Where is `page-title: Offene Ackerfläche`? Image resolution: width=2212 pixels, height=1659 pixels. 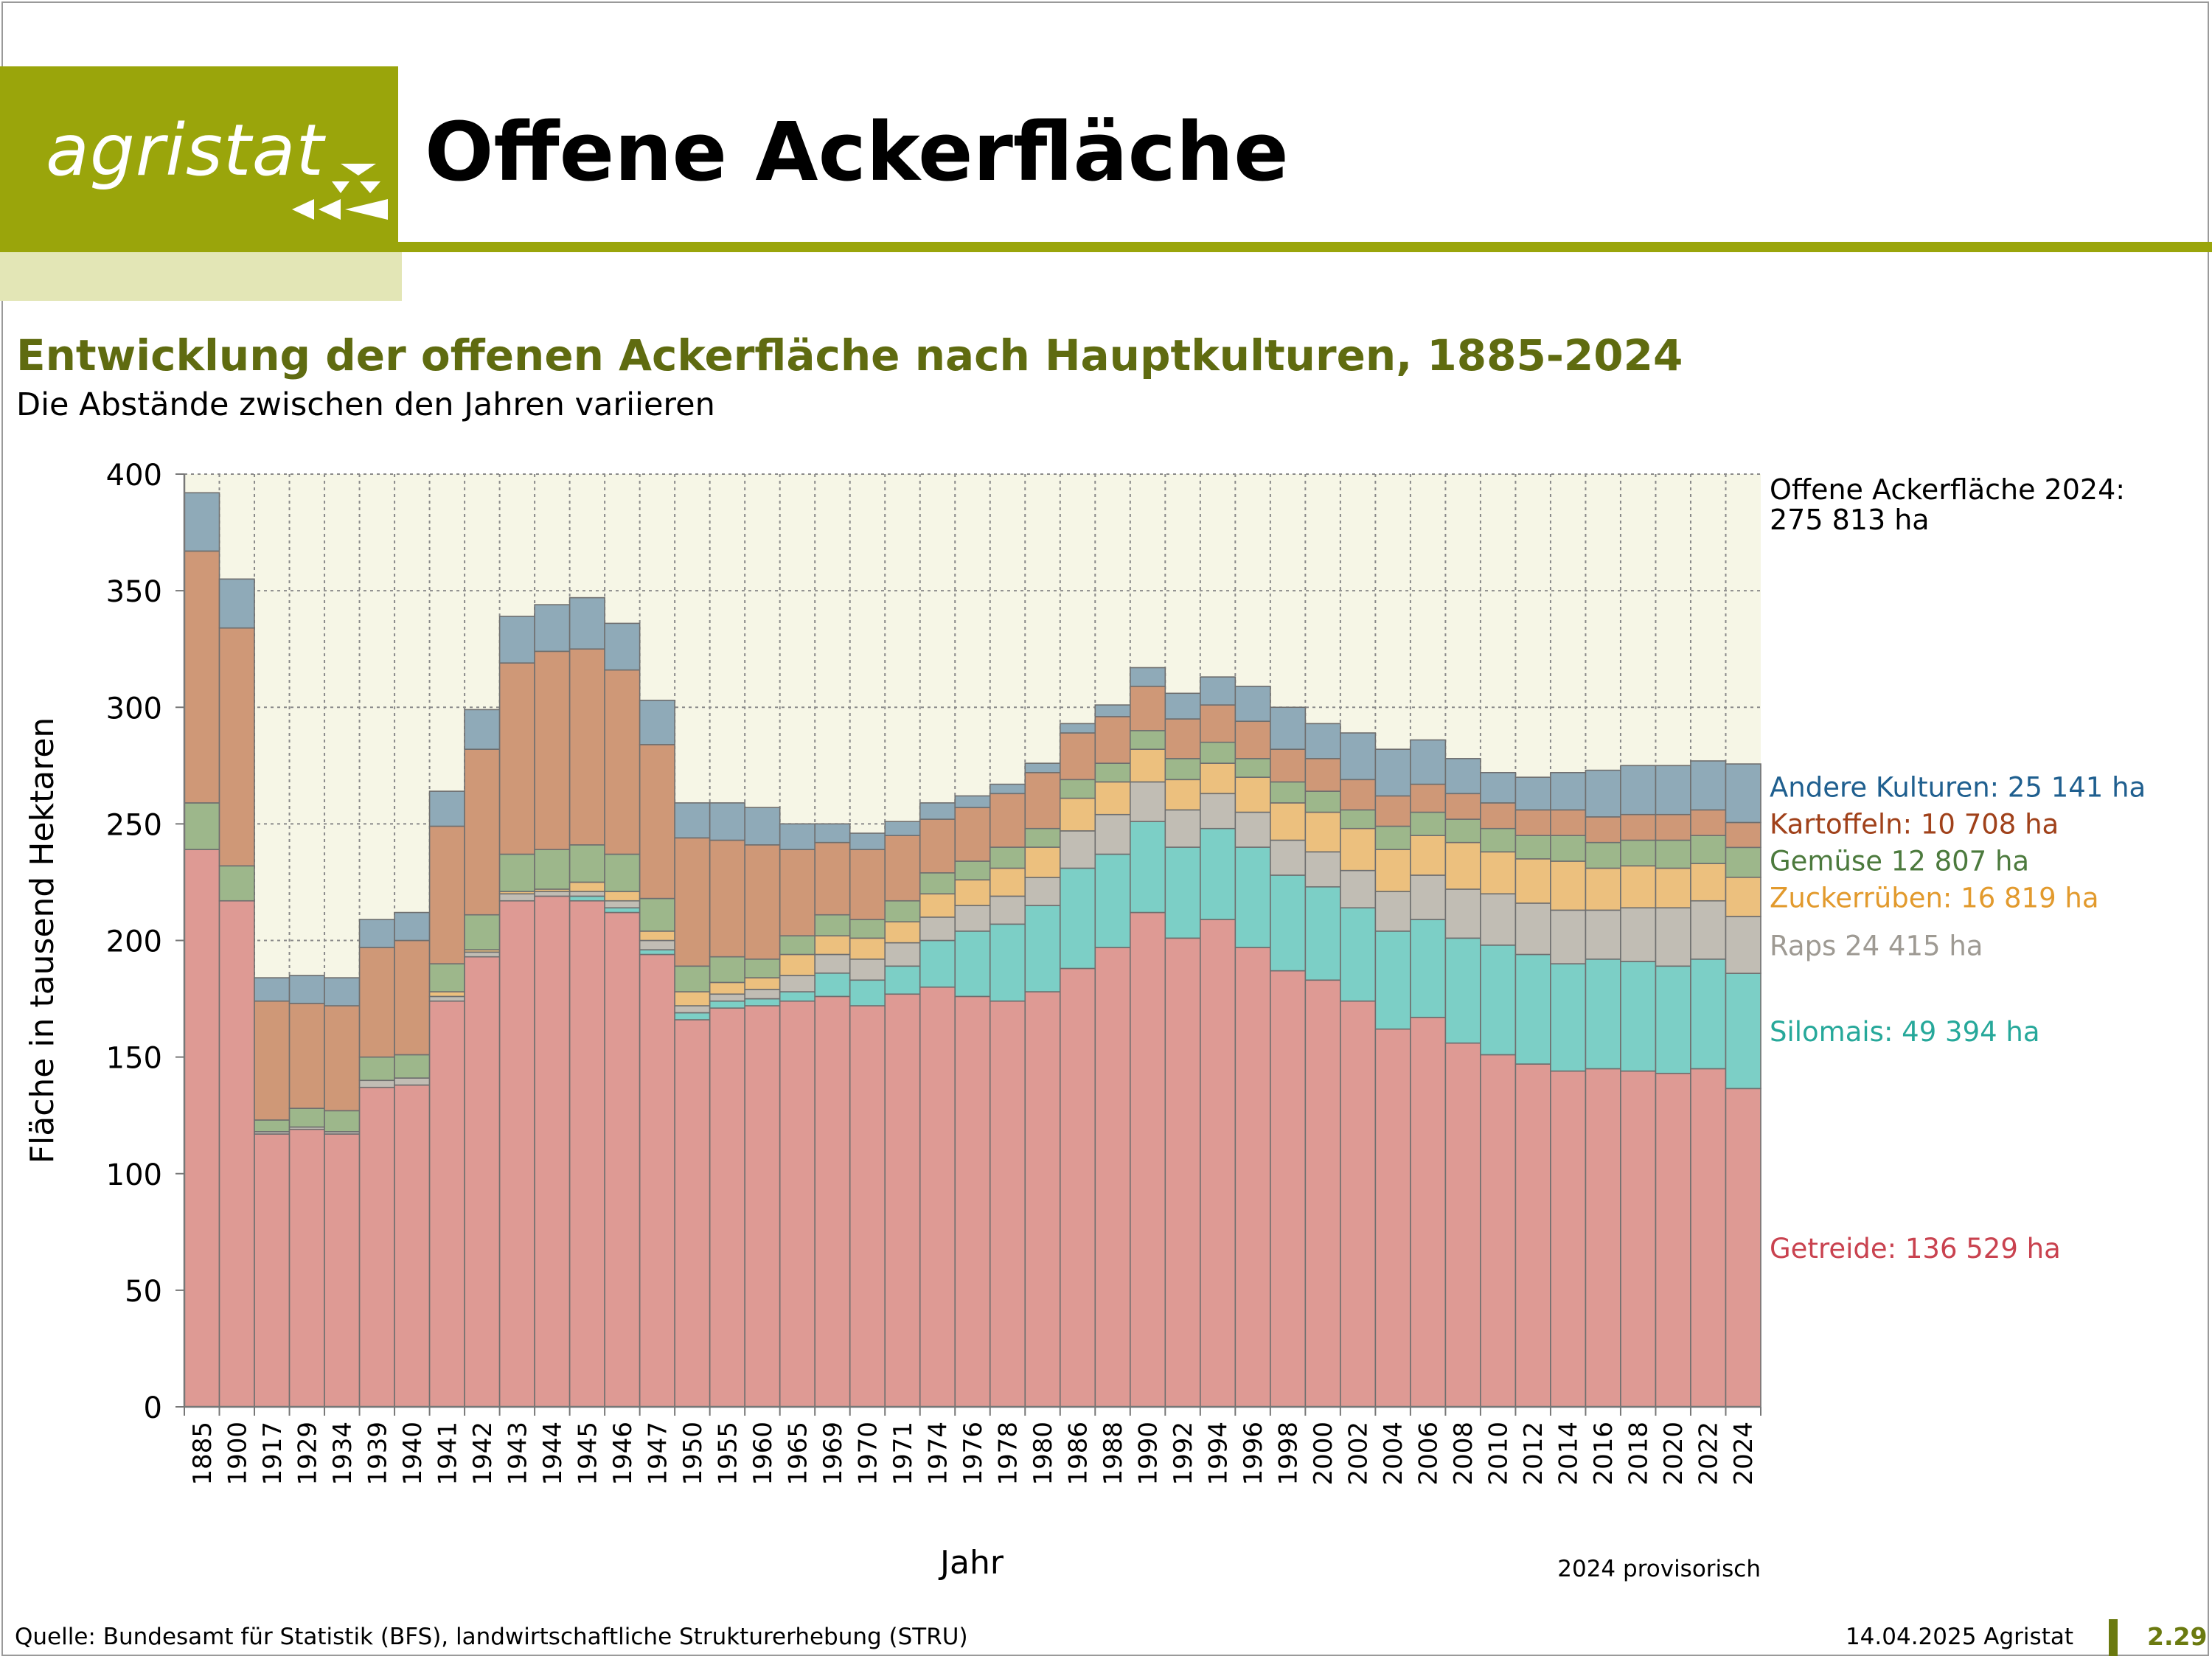 page-title: Offene Ackerfläche is located at coordinates (857, 152).